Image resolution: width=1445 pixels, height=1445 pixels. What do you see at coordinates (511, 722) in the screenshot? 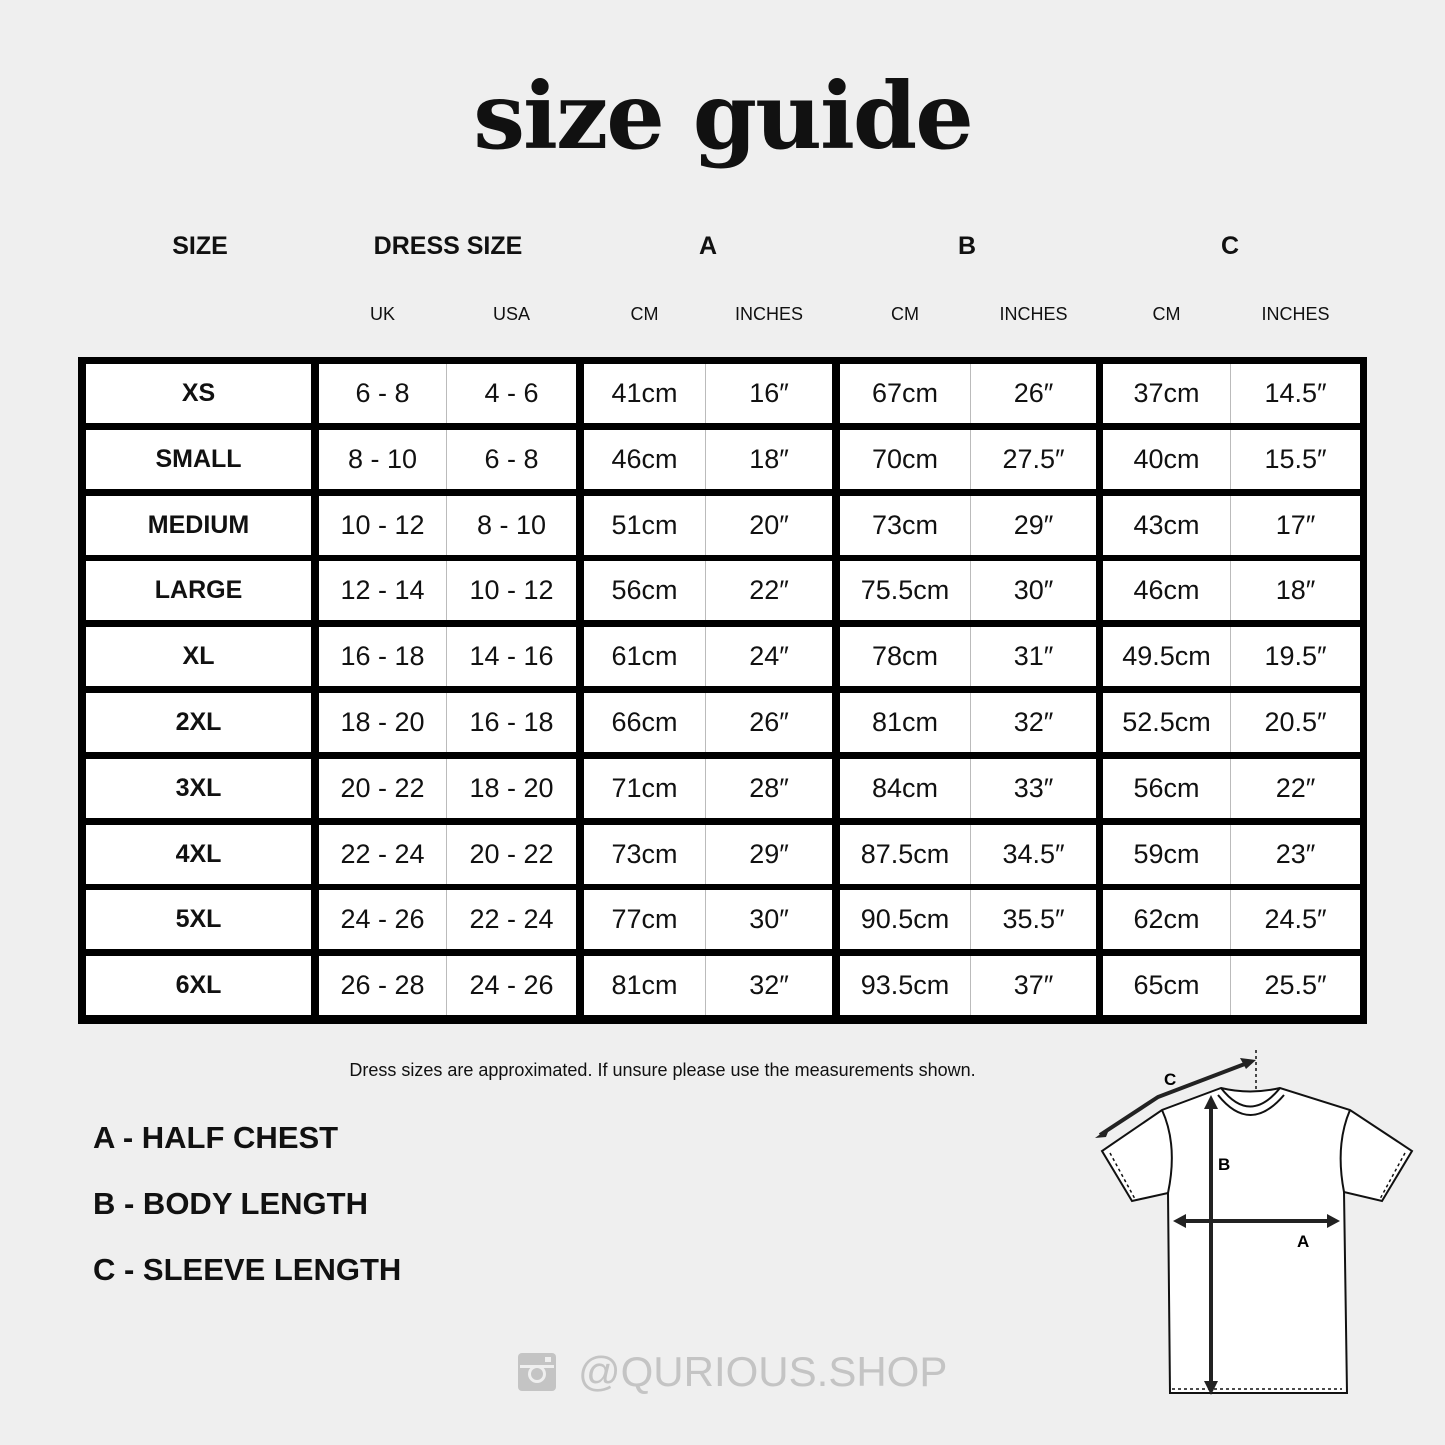
I see `cell-usa: 16 - 18` at bounding box center [511, 722].